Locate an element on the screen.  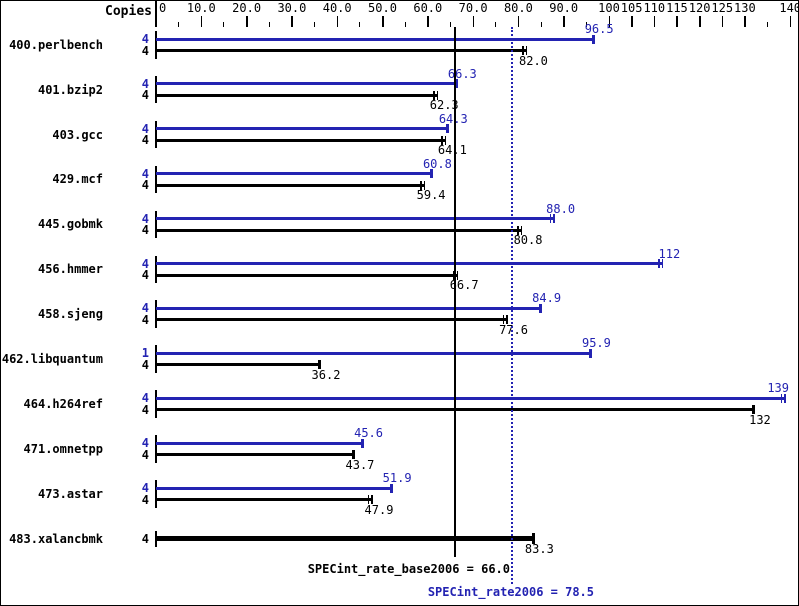
axis-tick-label: 125 is located at coordinates (722, 8).